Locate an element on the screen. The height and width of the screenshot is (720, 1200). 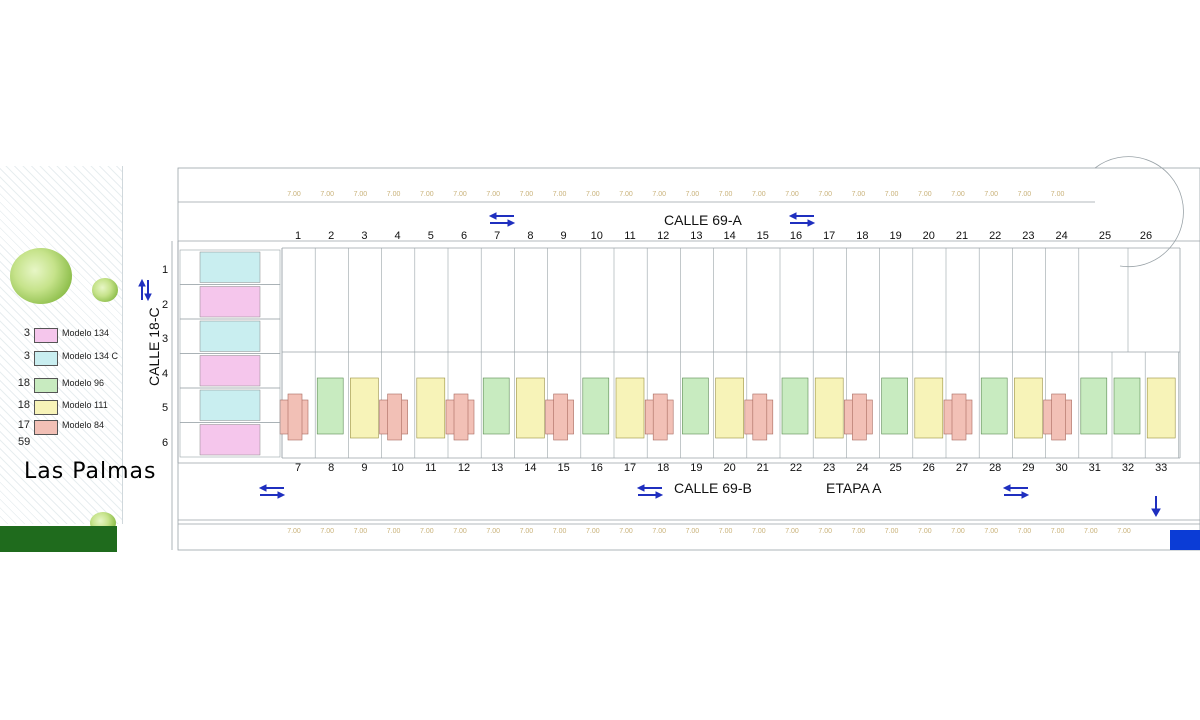
lot-number-bottom: 32 is located at coordinates (1128, 468).